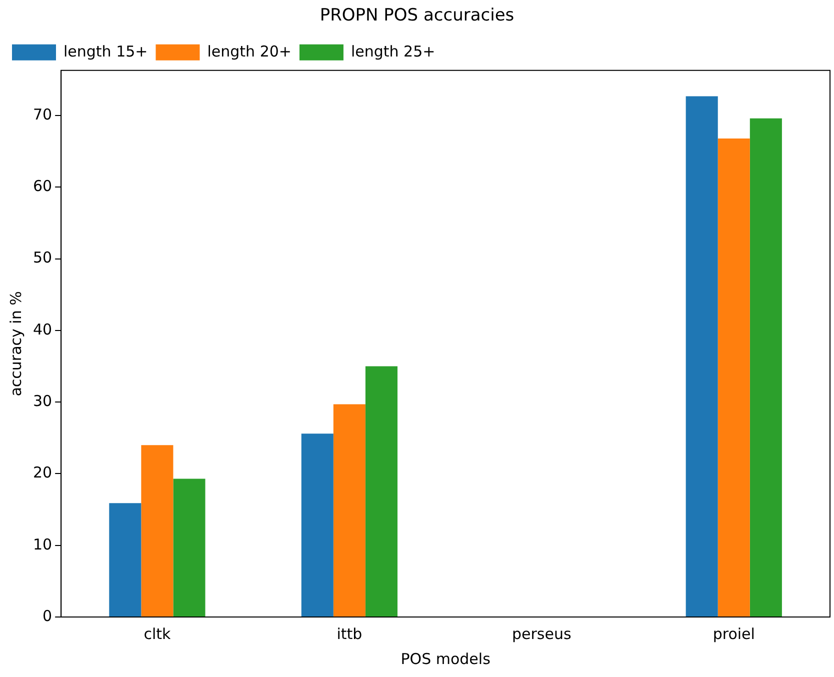  Describe the element at coordinates (249, 51) in the screenshot. I see `legend-label: length 20+` at that location.